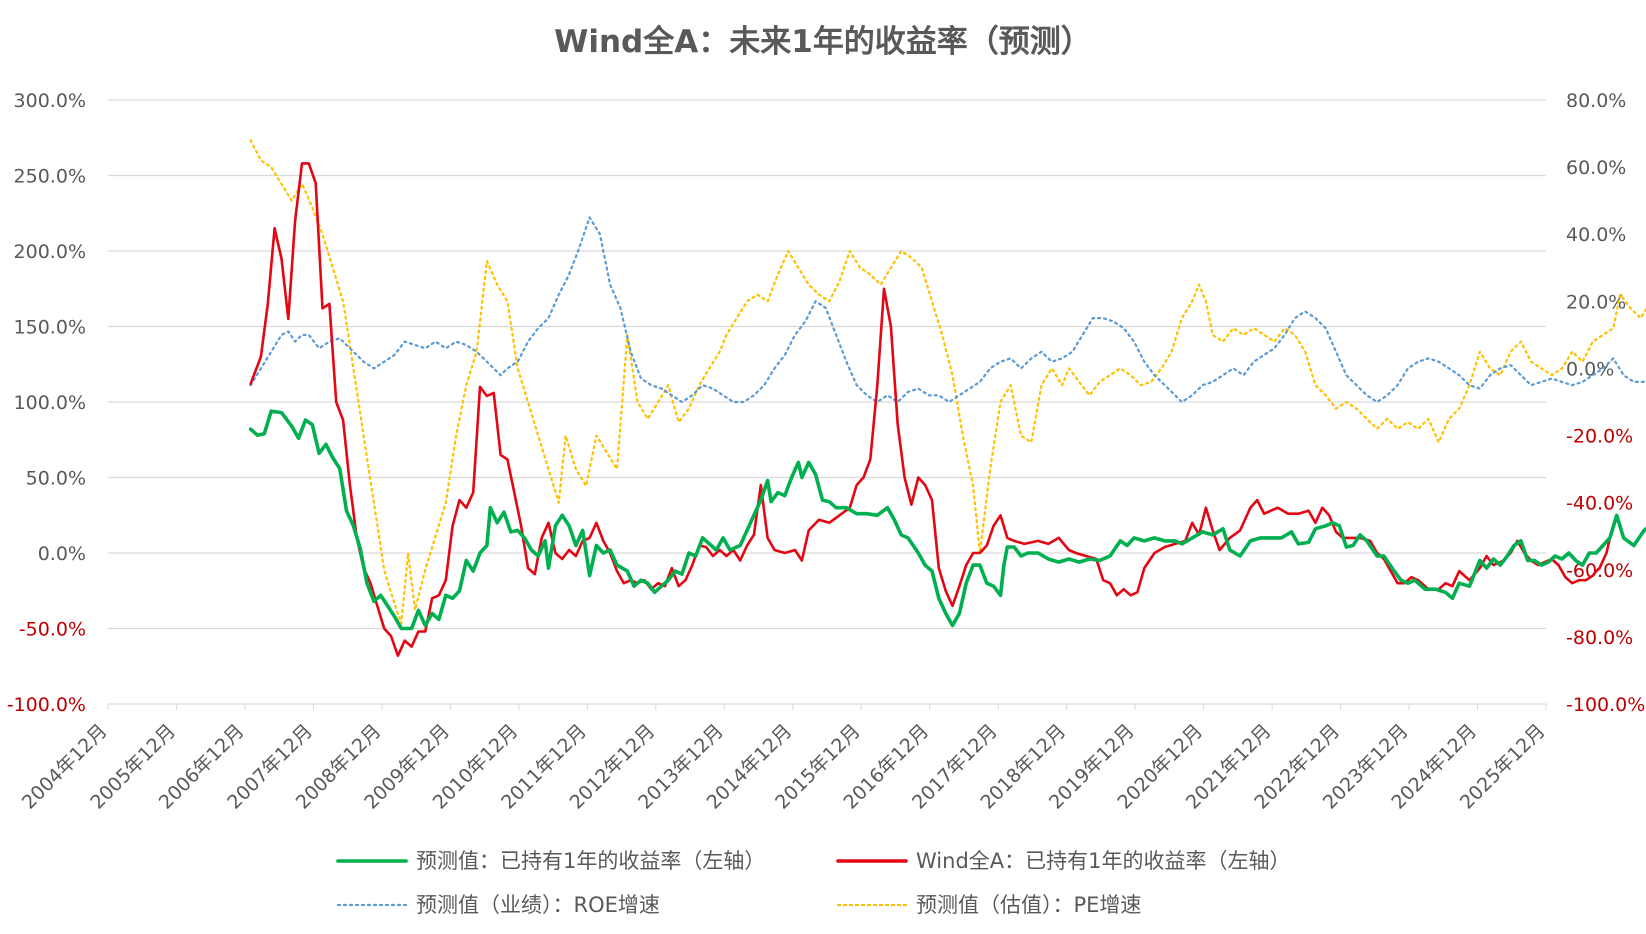 The image size is (1646, 934). What do you see at coordinates (1605, 705) in the screenshot?
I see `right-tick-label: -100.0%` at bounding box center [1605, 705].